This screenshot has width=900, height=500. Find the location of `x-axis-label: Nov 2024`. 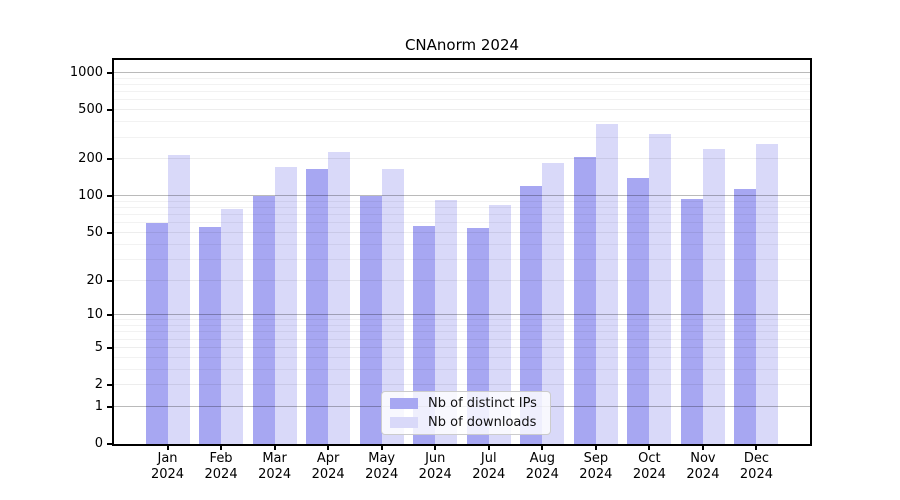

x-axis-label: Nov 2024 is located at coordinates (703, 466).